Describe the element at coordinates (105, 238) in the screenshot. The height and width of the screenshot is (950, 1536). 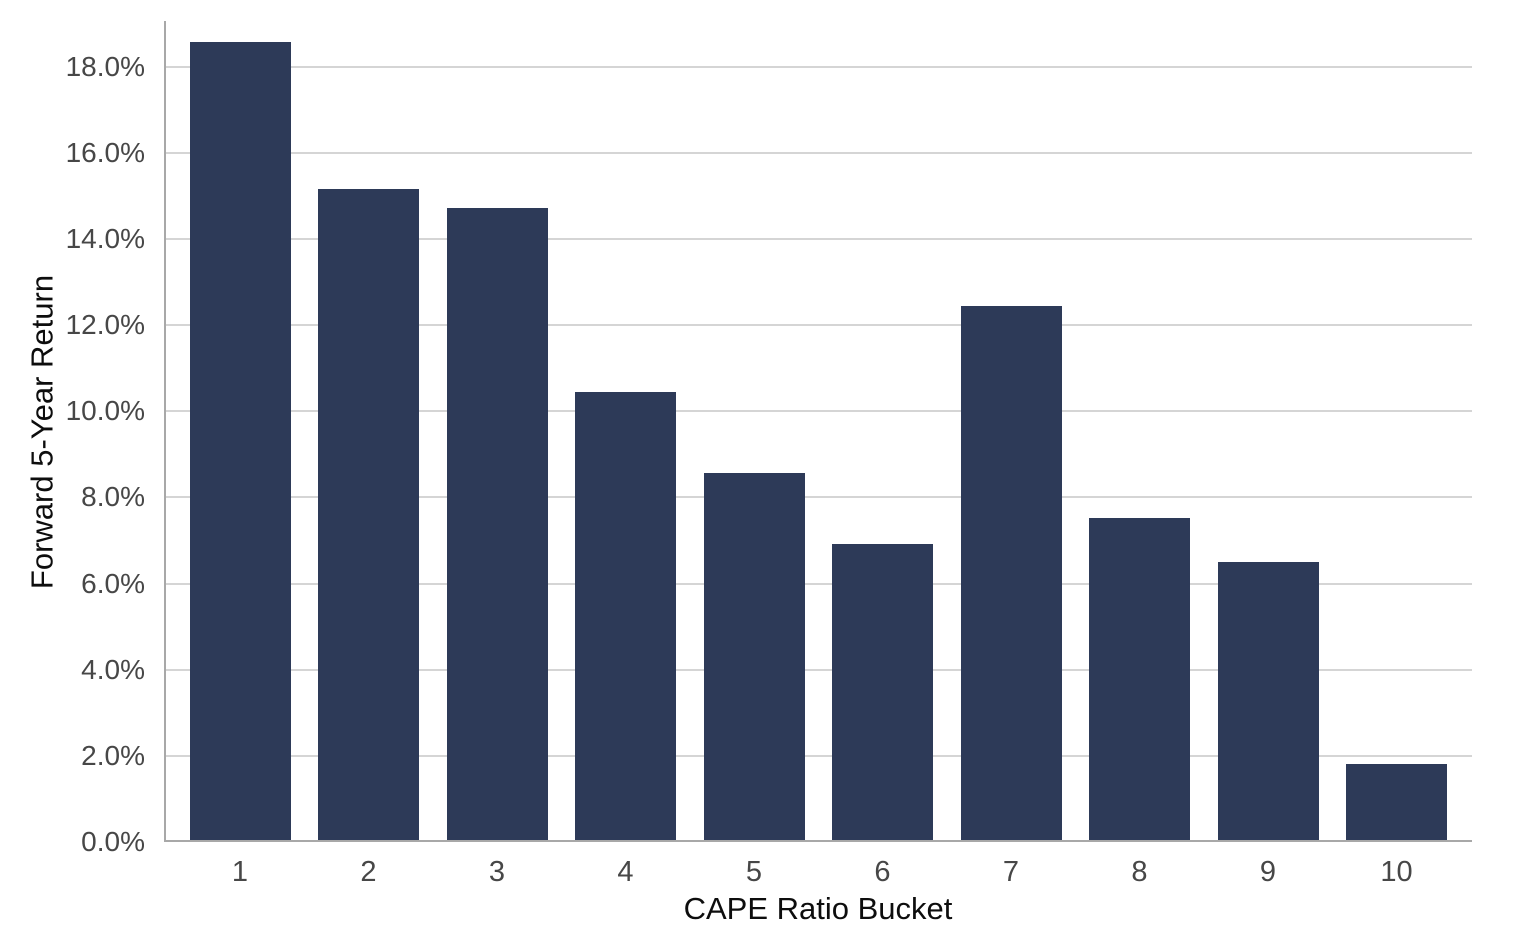
I see `y-tick-label: 14.0%` at that location.